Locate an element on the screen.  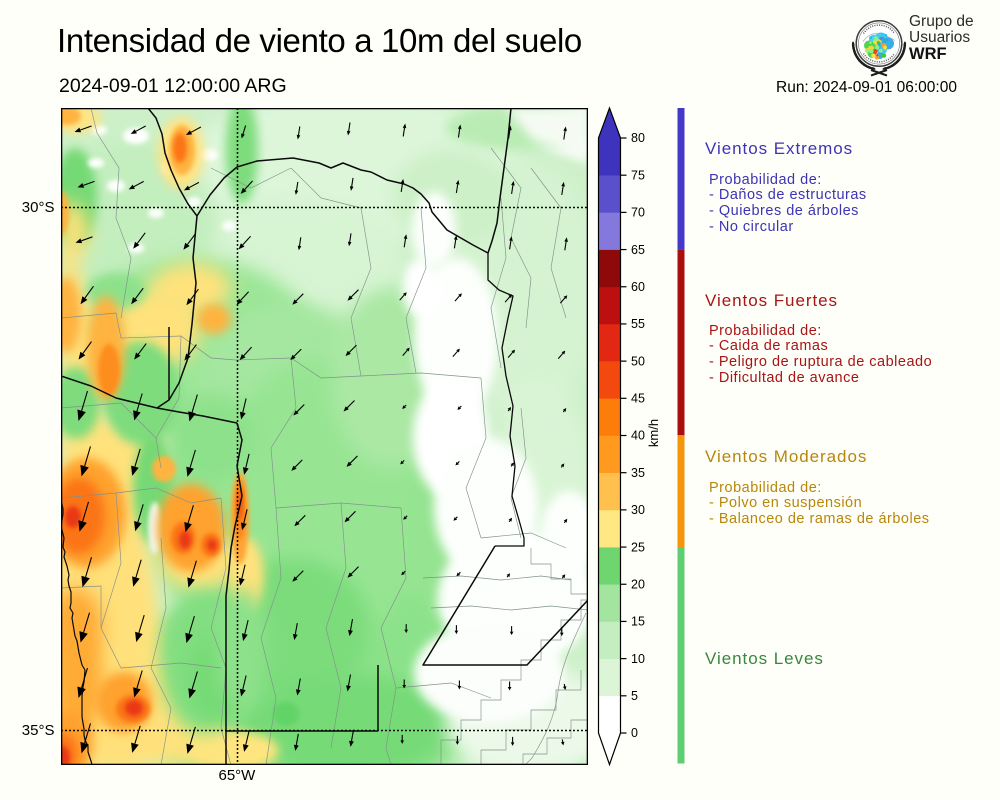
svg-text: 5 is located at coordinates (634, 696).